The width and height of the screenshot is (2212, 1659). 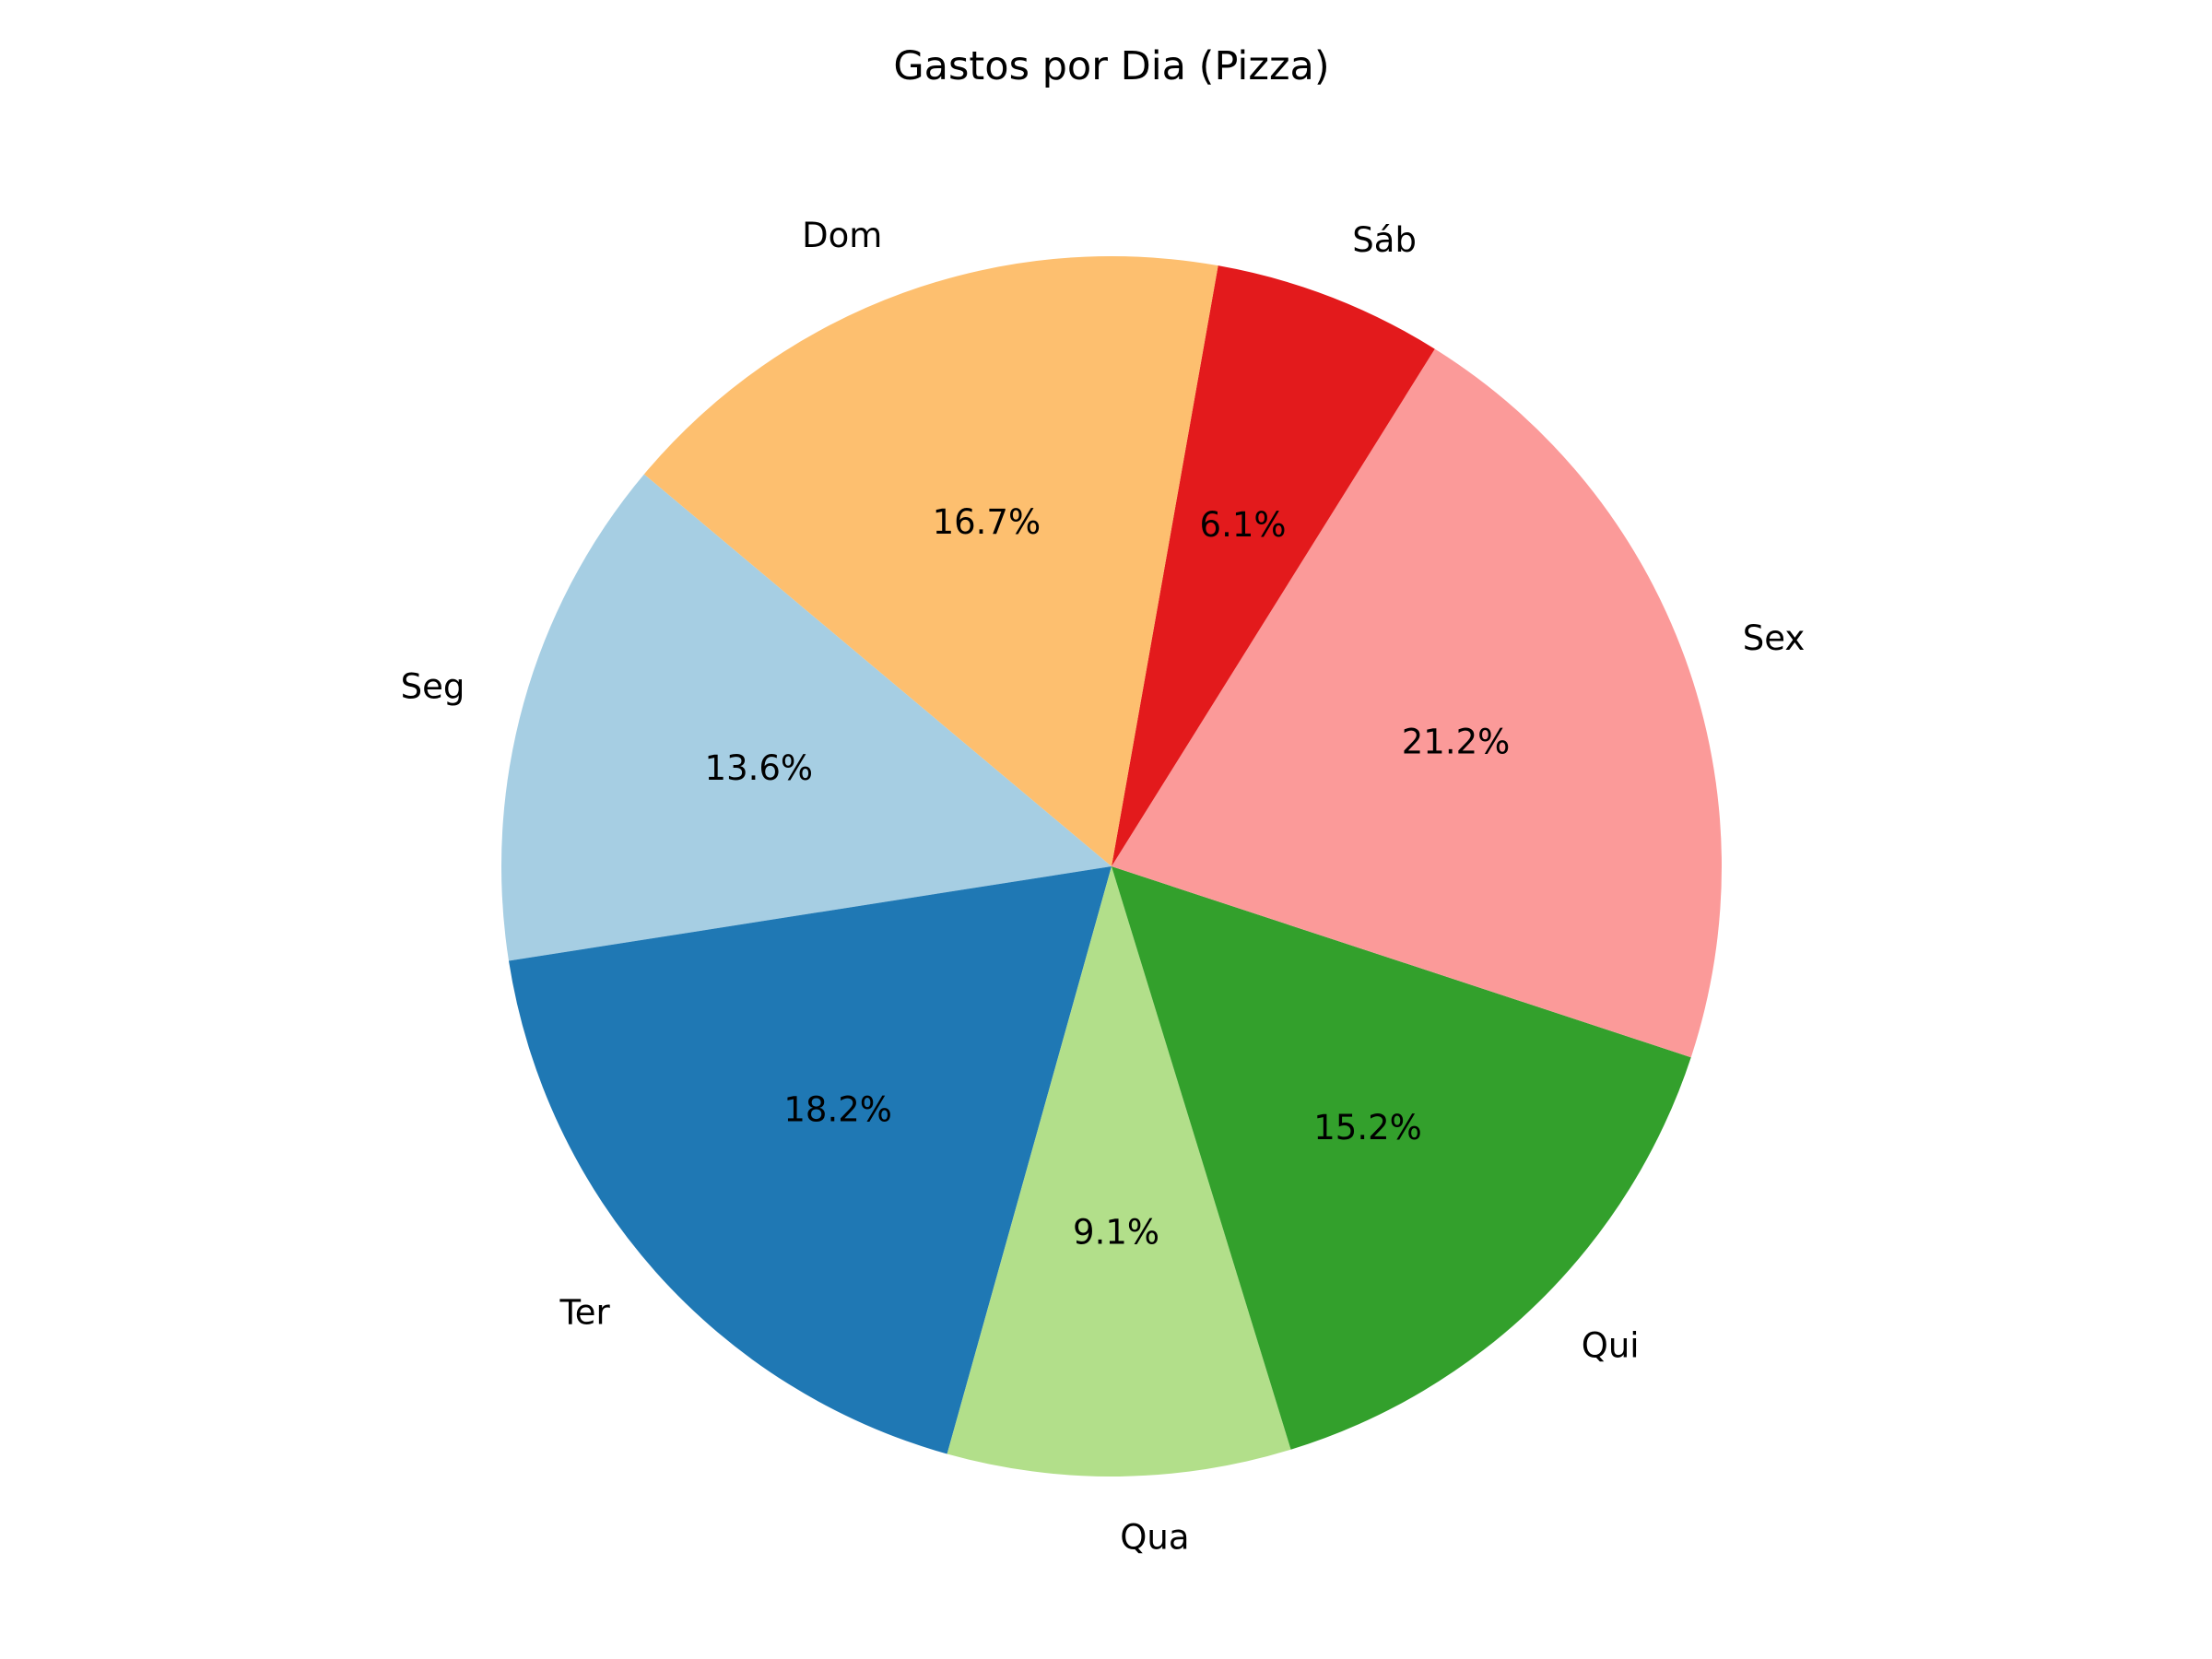 I want to click on slice-label-qua: Qua, so click(x=1154, y=1538).